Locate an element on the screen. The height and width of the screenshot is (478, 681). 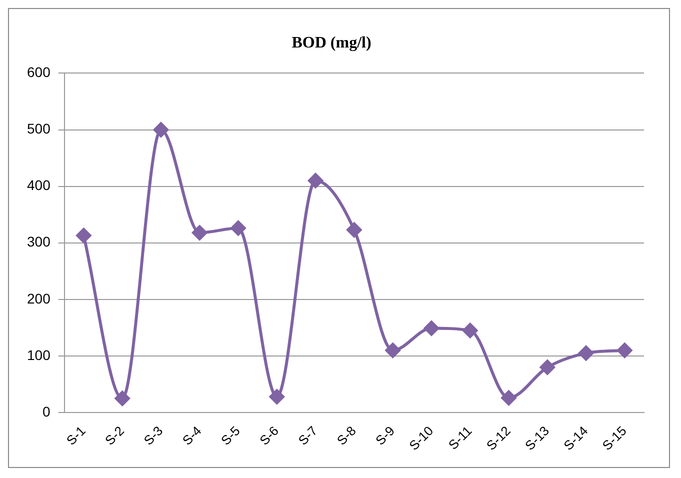
y-tick-label: 500 is located at coordinates (39, 128).